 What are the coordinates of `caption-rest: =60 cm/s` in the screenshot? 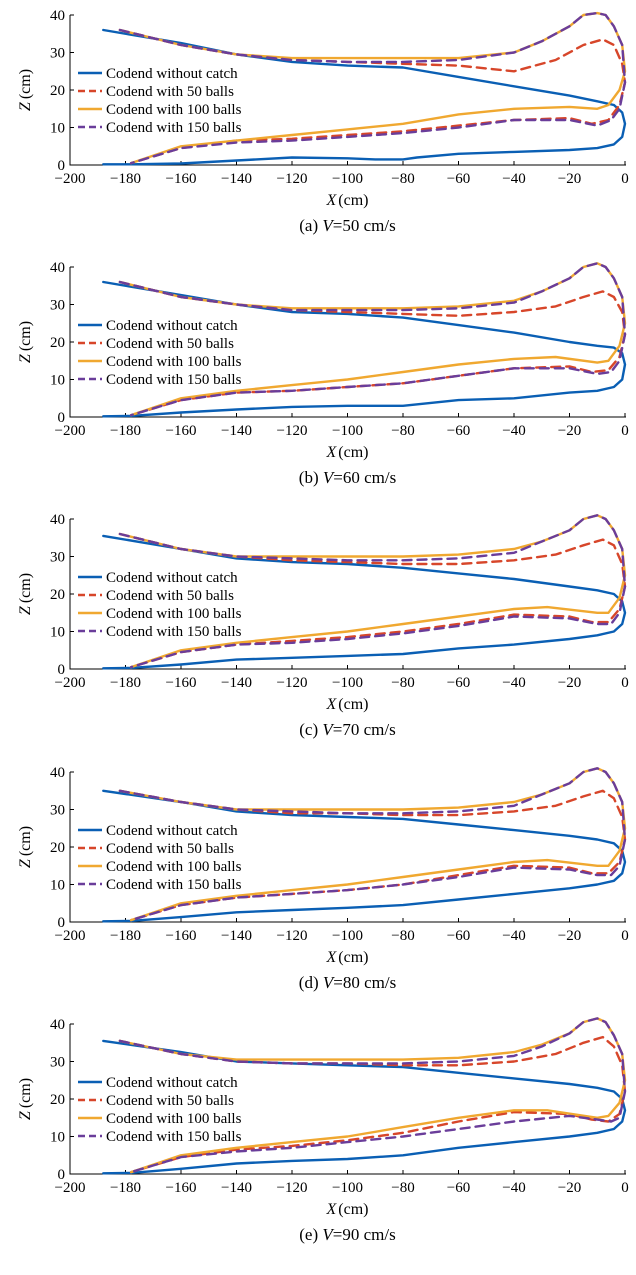 It's located at (364, 477).